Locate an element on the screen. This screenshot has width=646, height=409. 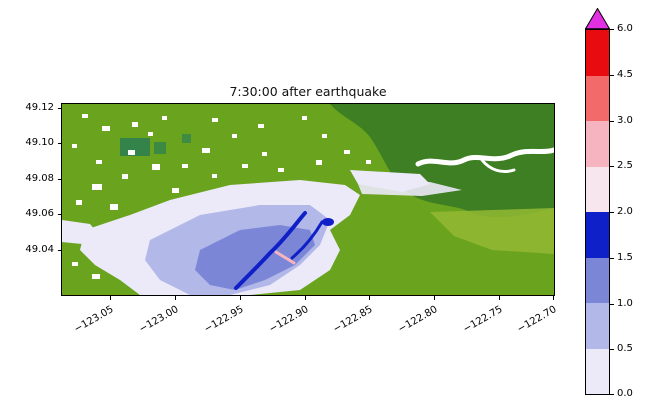
x-tick-label: −123.00 is located at coordinates (159, 320).